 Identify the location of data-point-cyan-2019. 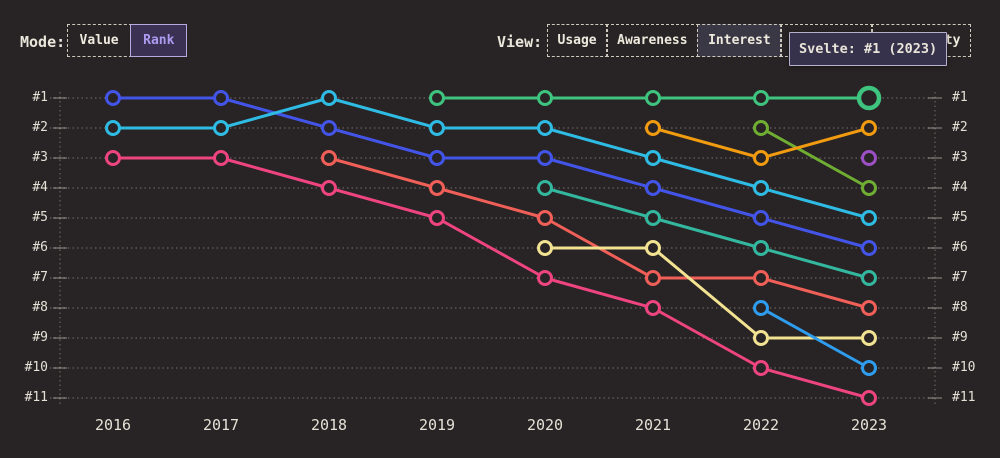
(437, 128).